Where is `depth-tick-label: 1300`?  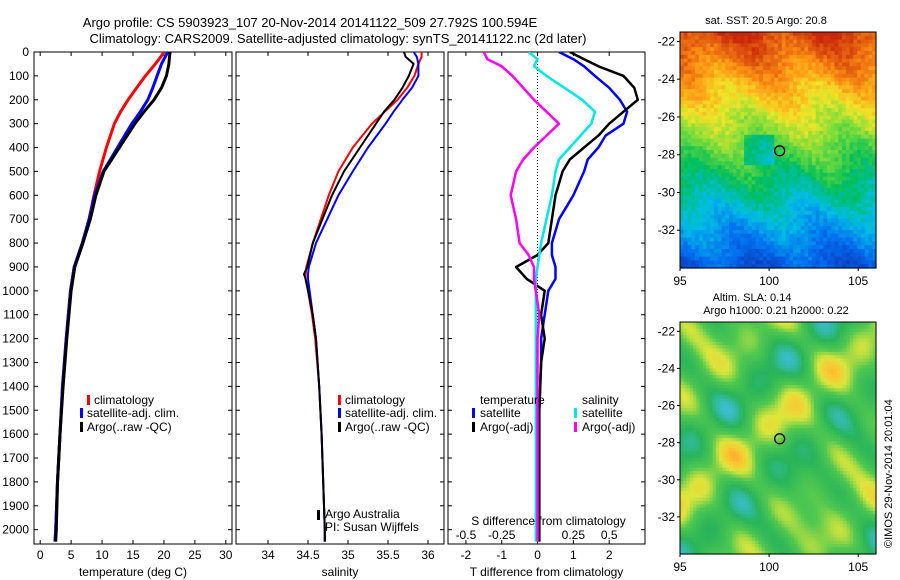
depth-tick-label: 1300 is located at coordinates (15, 362).